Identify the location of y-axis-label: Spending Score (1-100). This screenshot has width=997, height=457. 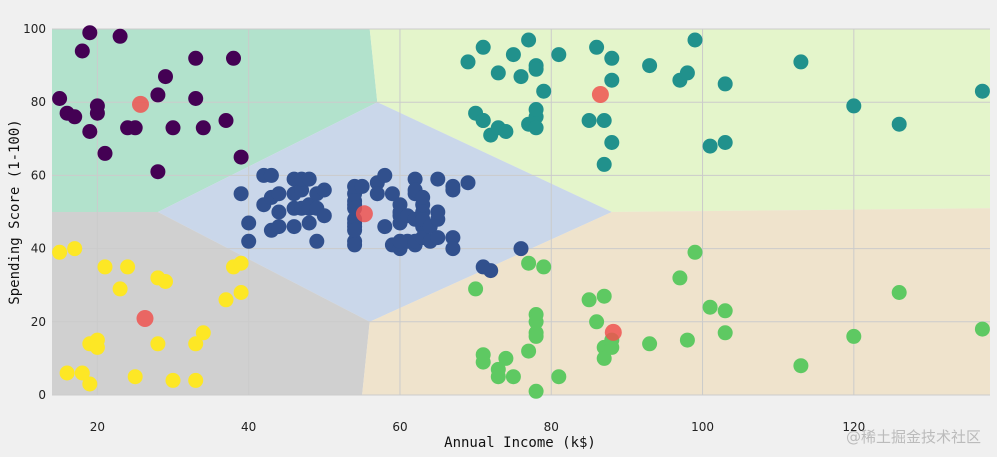
(15, 211).